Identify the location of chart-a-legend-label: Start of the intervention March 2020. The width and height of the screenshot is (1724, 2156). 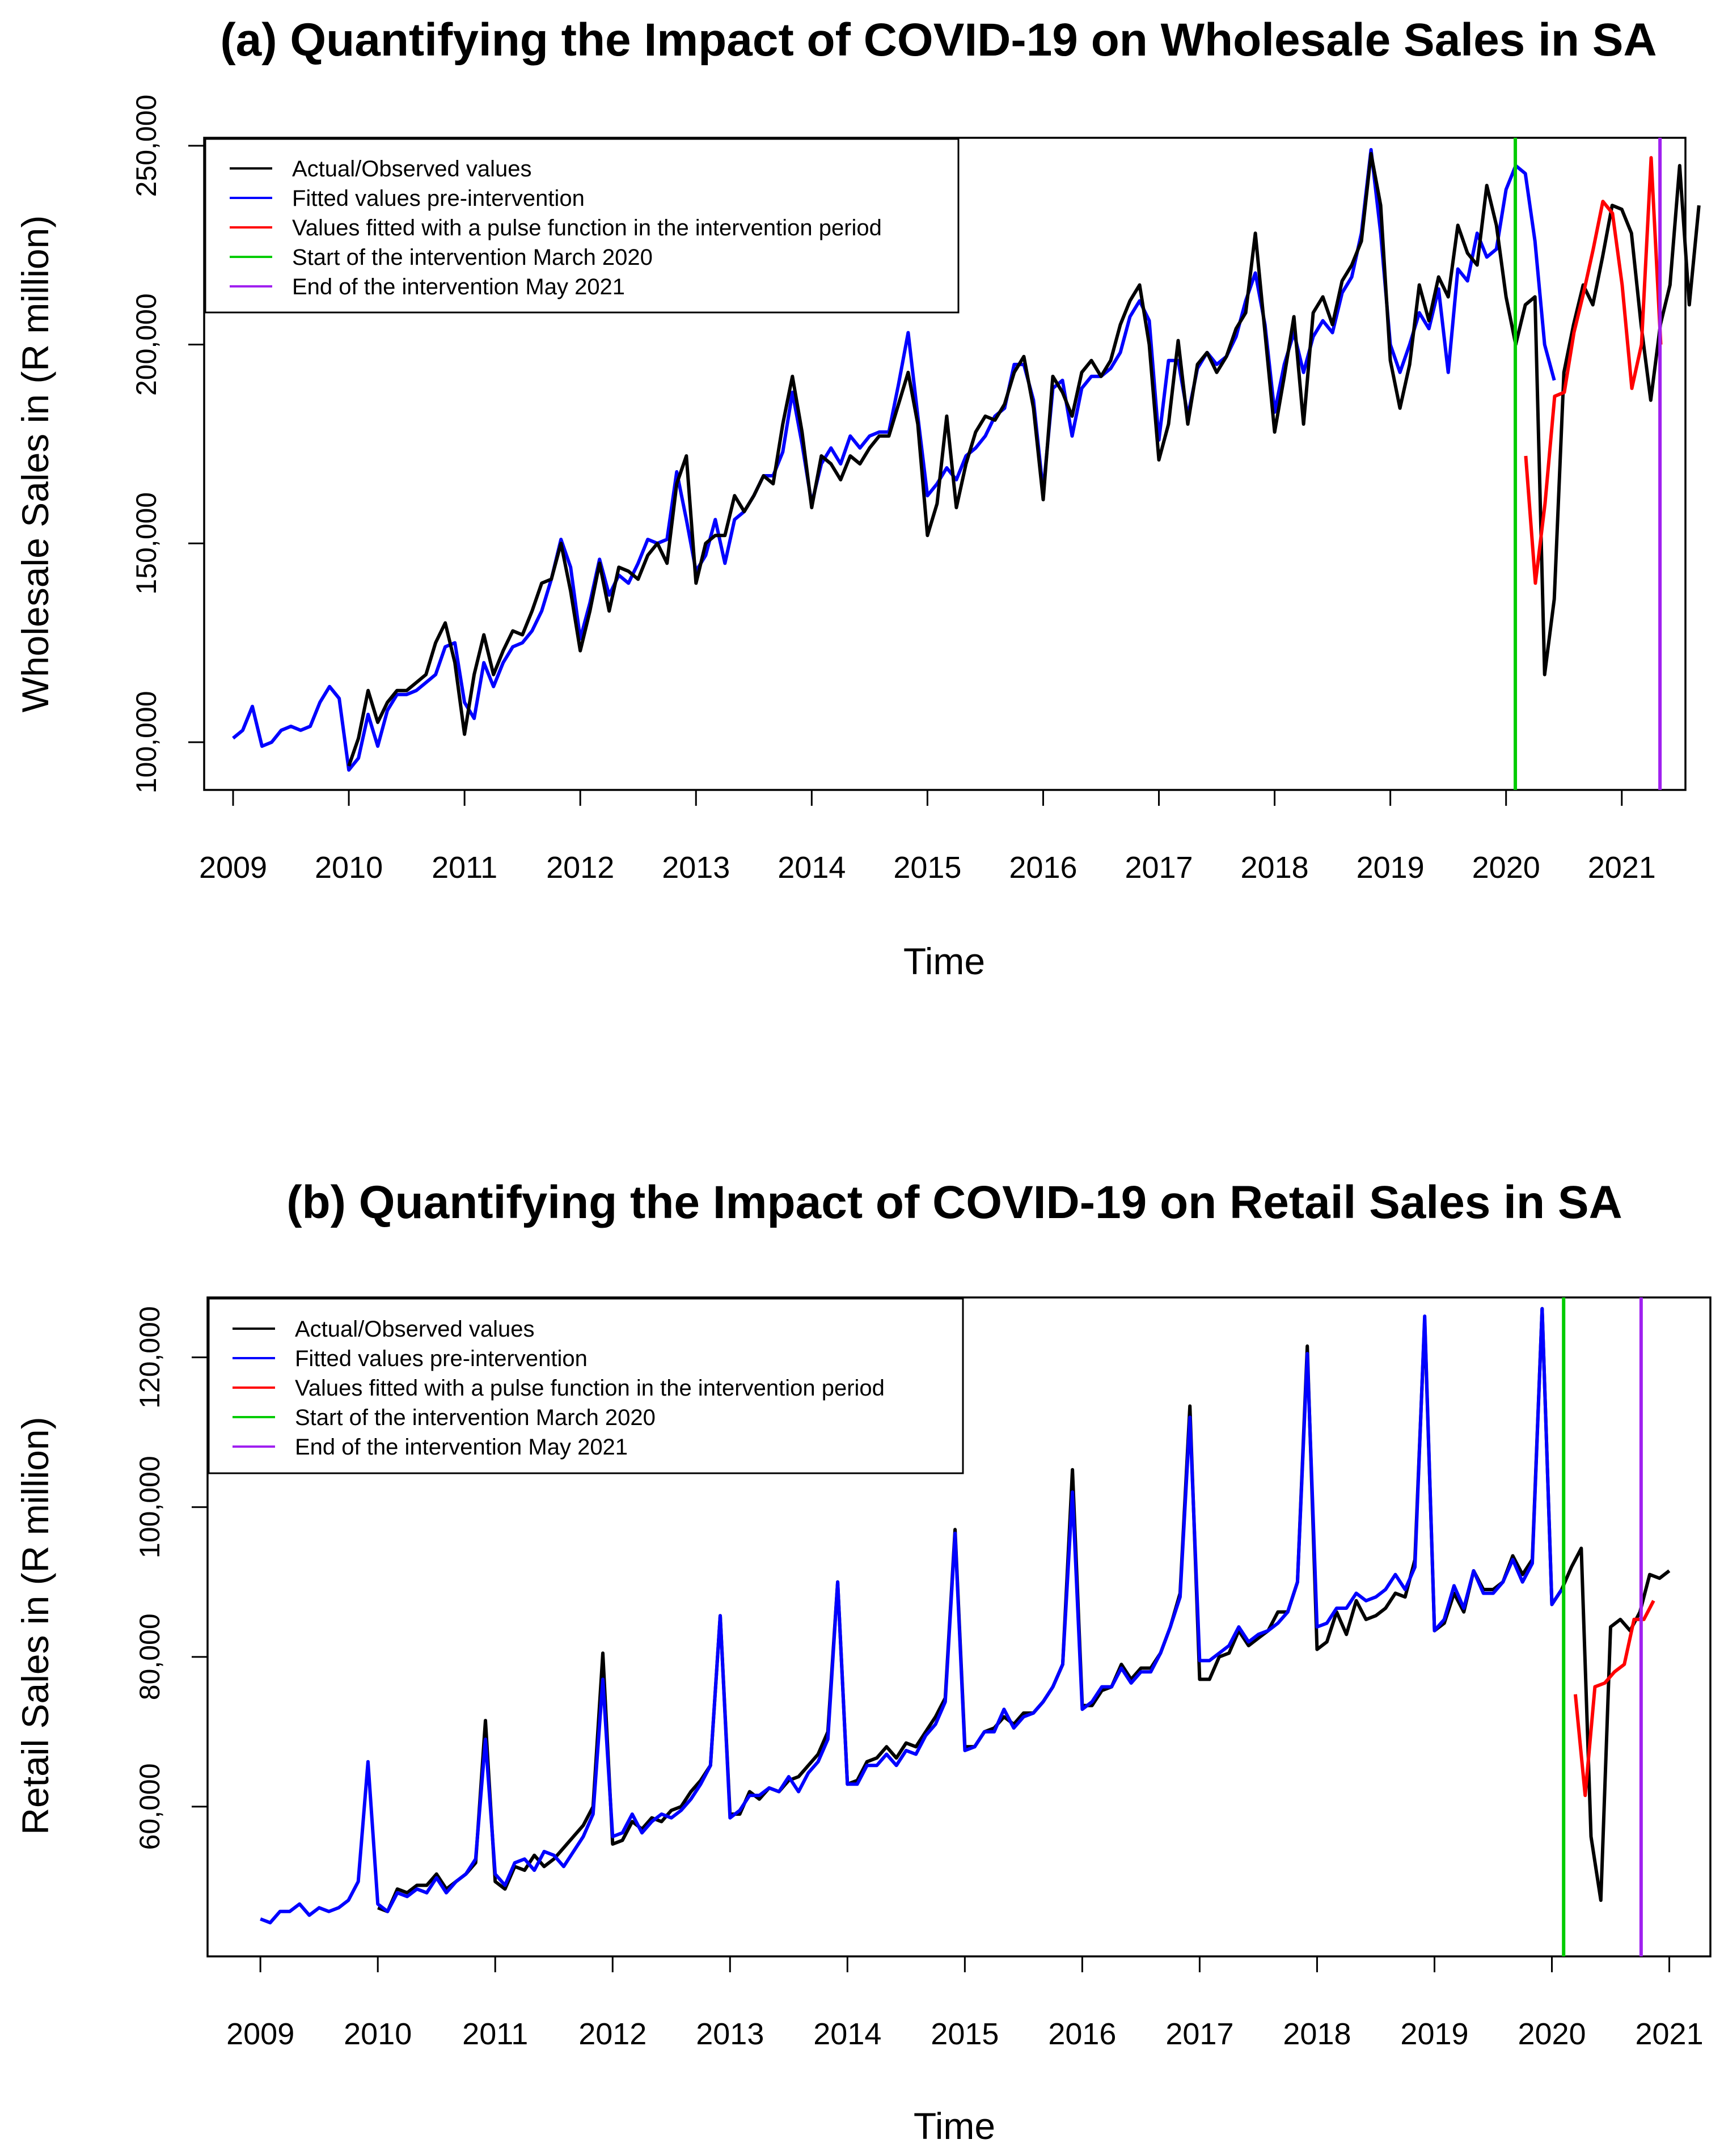
(472, 257).